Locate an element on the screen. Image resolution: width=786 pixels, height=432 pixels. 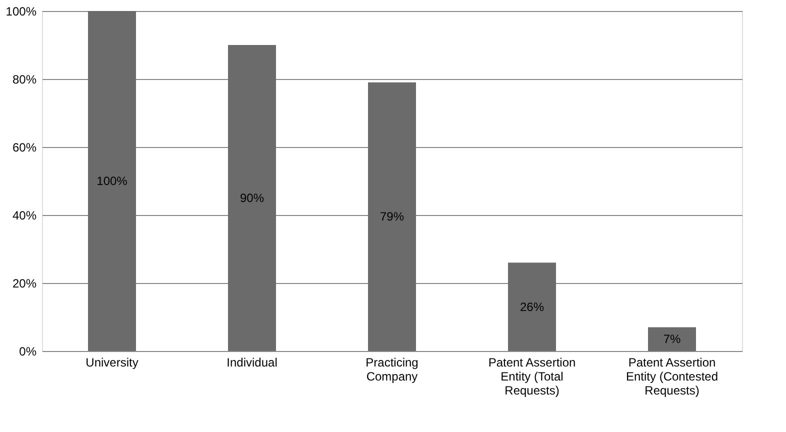
data-label: 7% is located at coordinates (672, 339).